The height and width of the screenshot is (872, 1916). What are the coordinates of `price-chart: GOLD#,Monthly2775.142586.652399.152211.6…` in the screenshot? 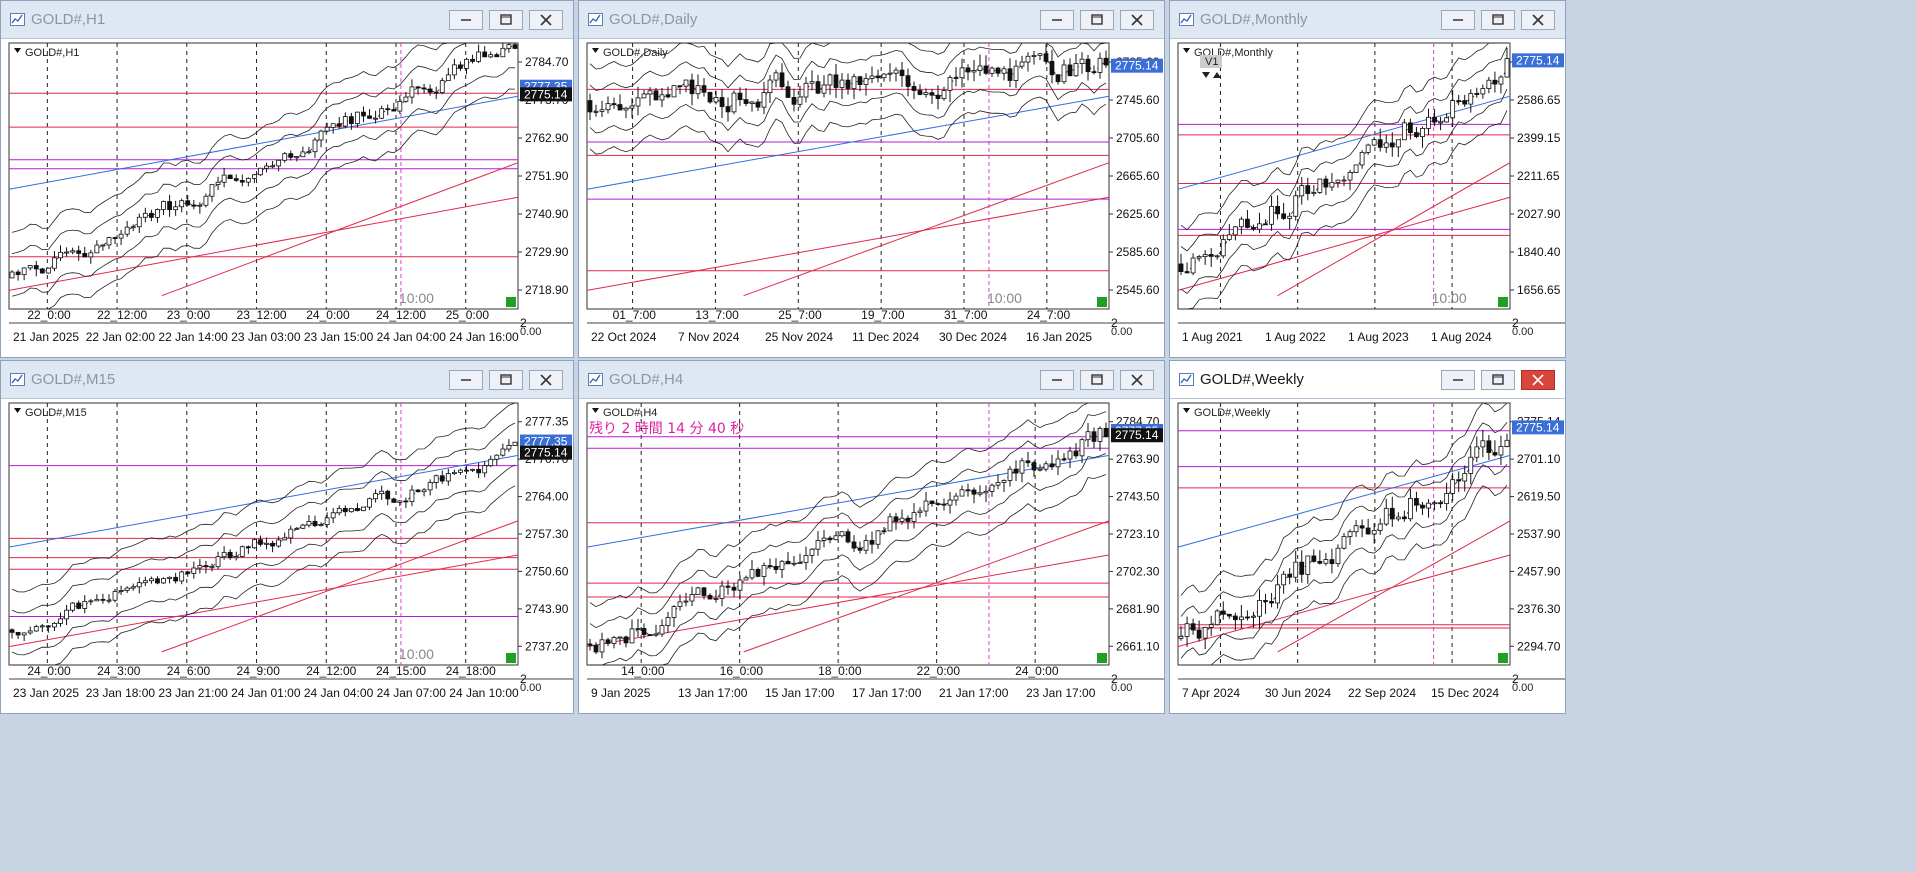 It's located at (1367, 198).